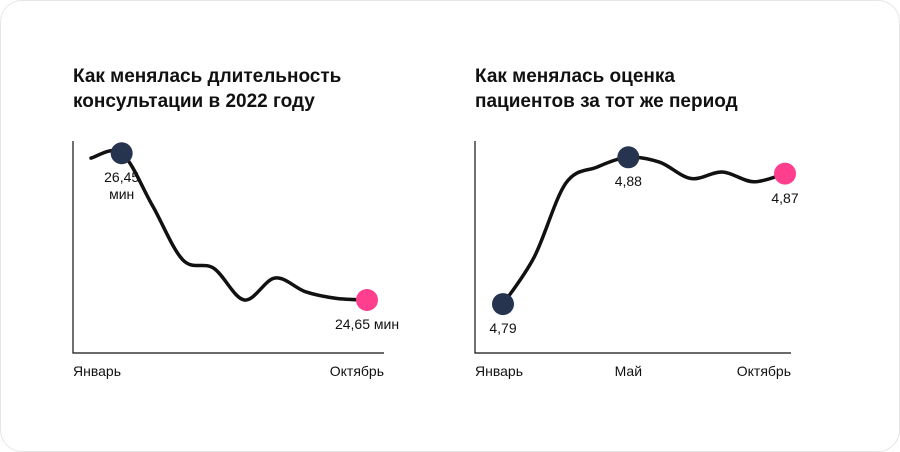  What do you see at coordinates (503, 328) in the screenshot?
I see `data-label: 4,79` at bounding box center [503, 328].